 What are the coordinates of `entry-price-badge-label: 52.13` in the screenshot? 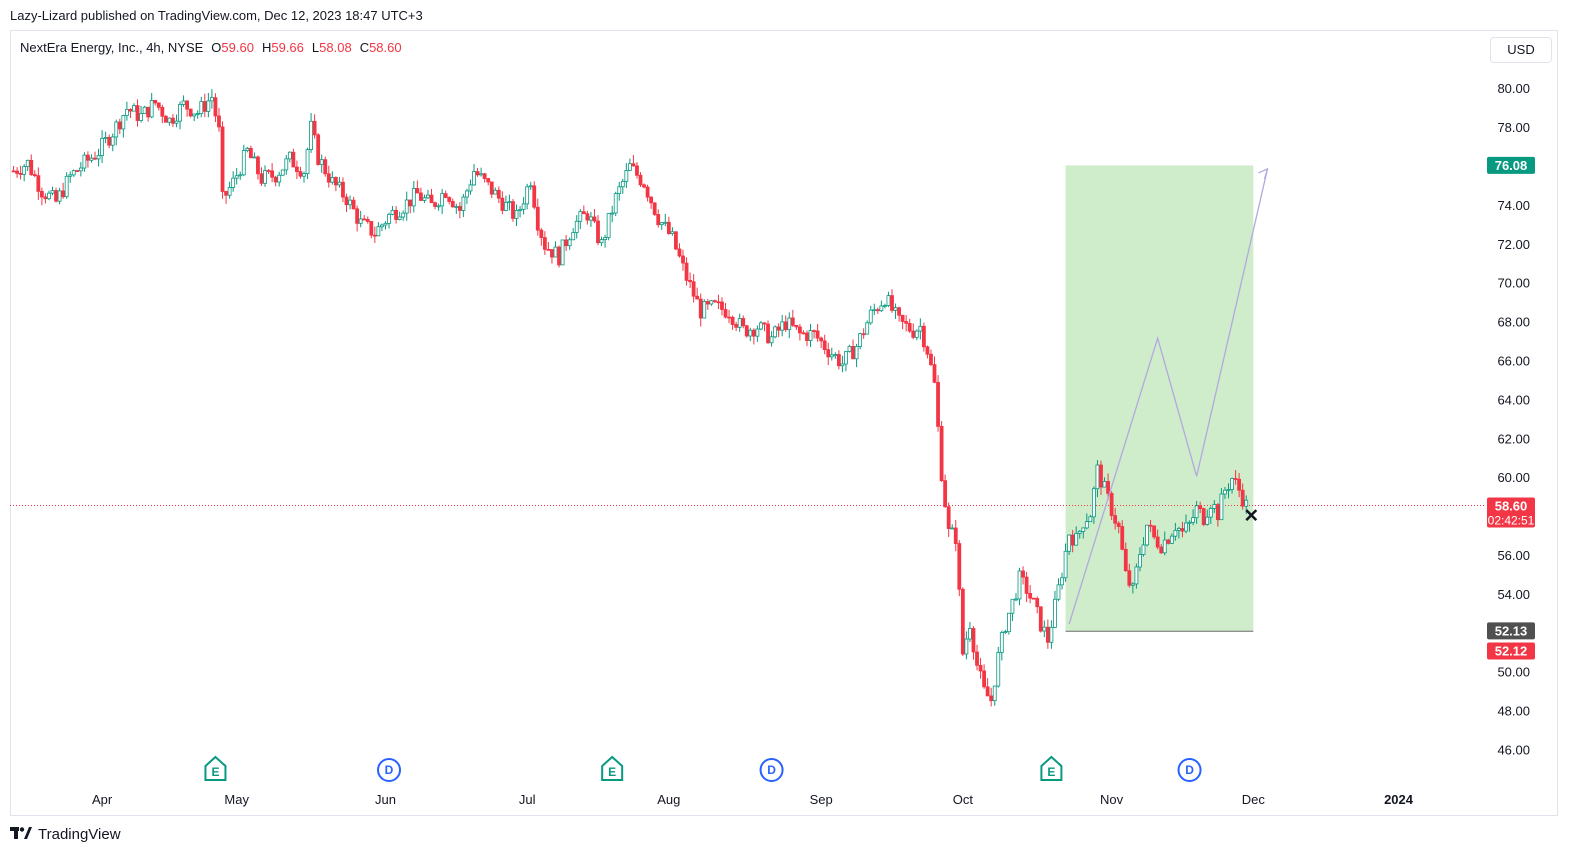 It's located at (1511, 630).